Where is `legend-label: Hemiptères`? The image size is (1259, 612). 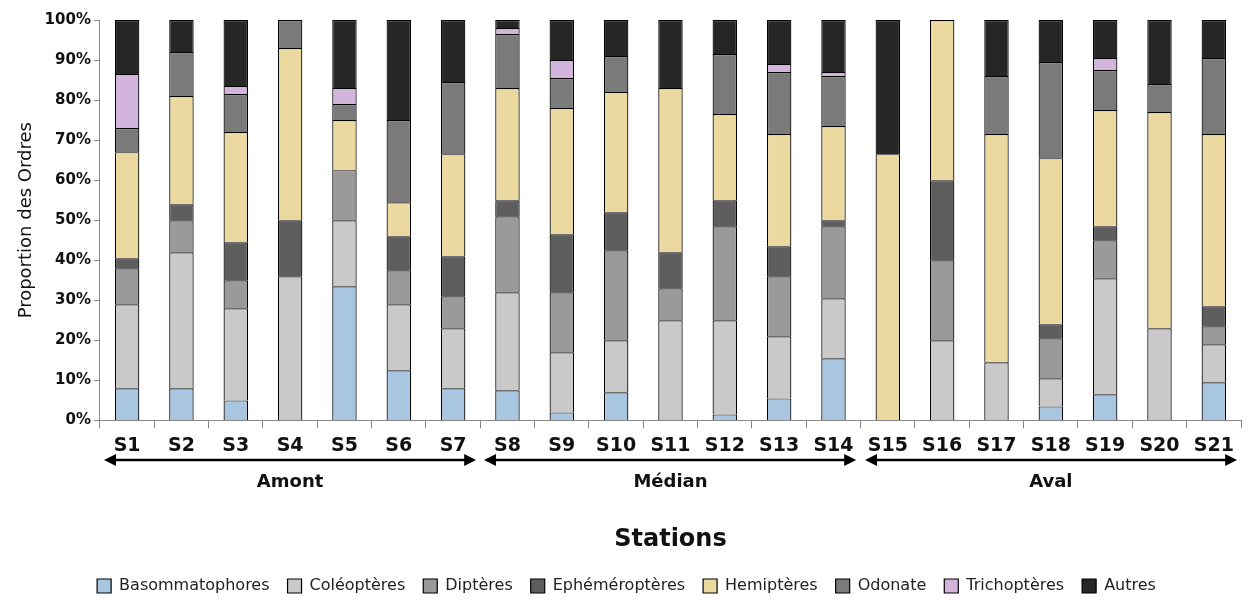 legend-label: Hemiptères is located at coordinates (771, 585).